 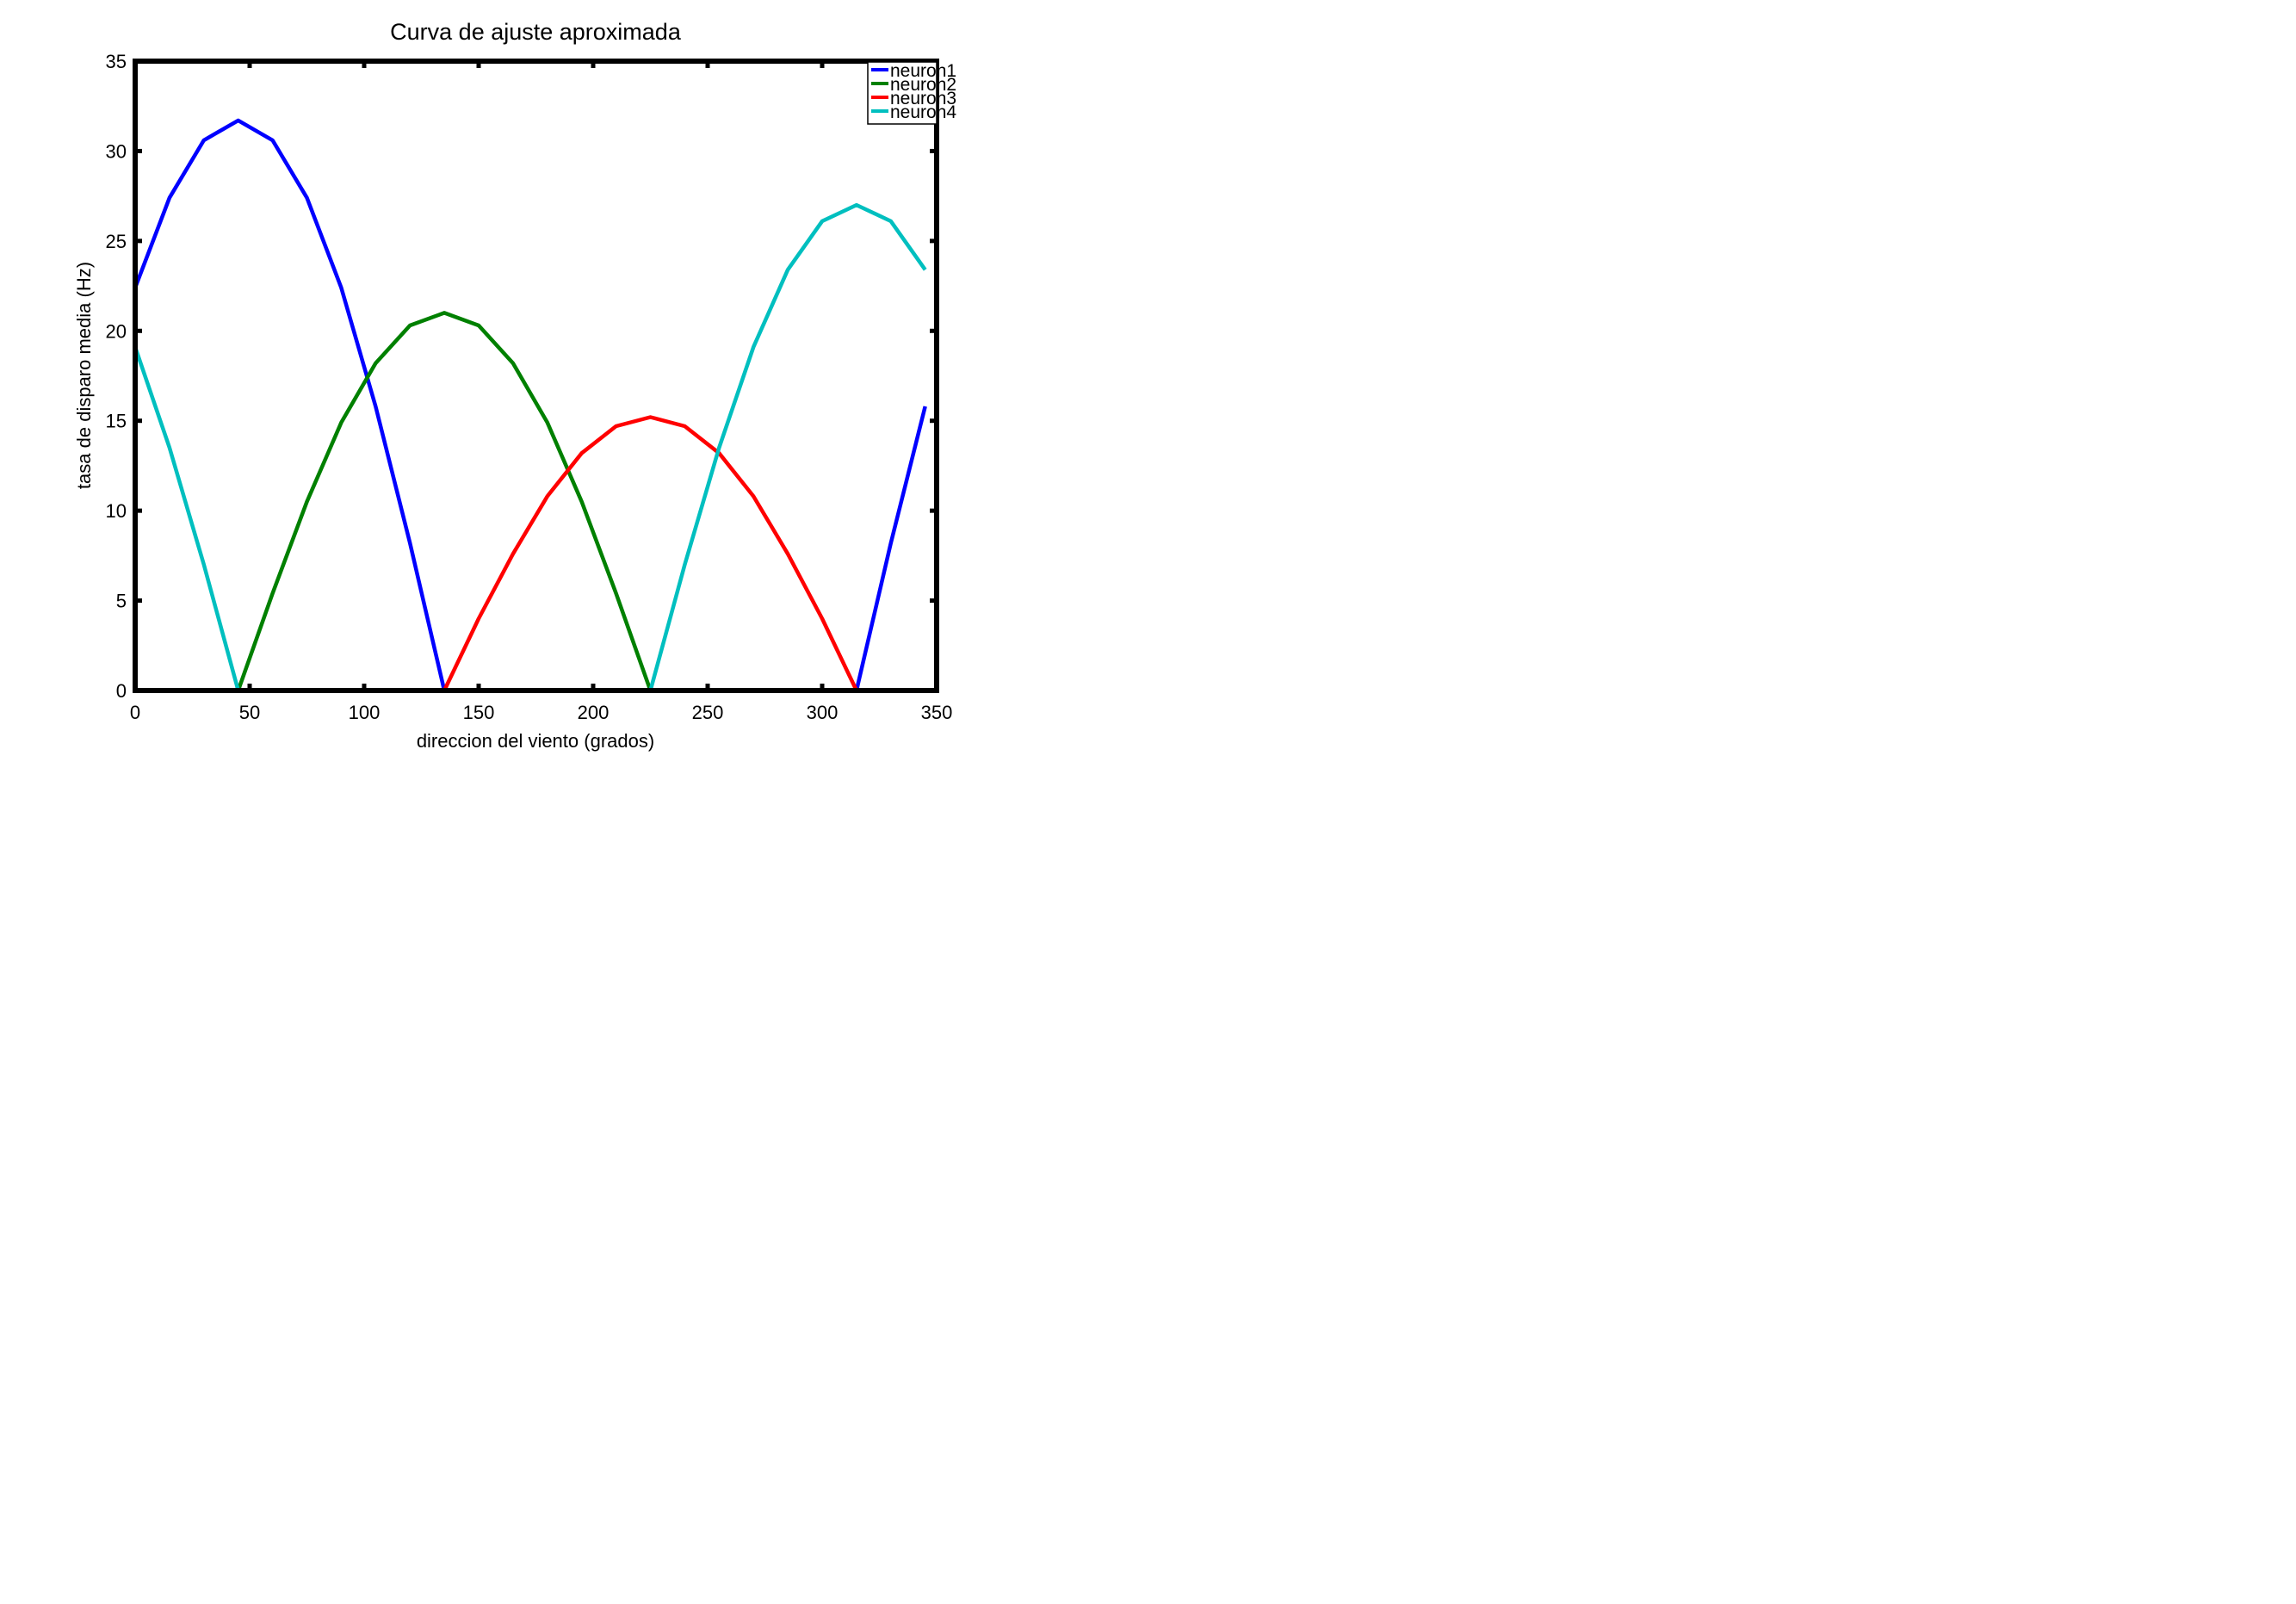 I want to click on y-tick-label: 5, so click(x=121, y=601).